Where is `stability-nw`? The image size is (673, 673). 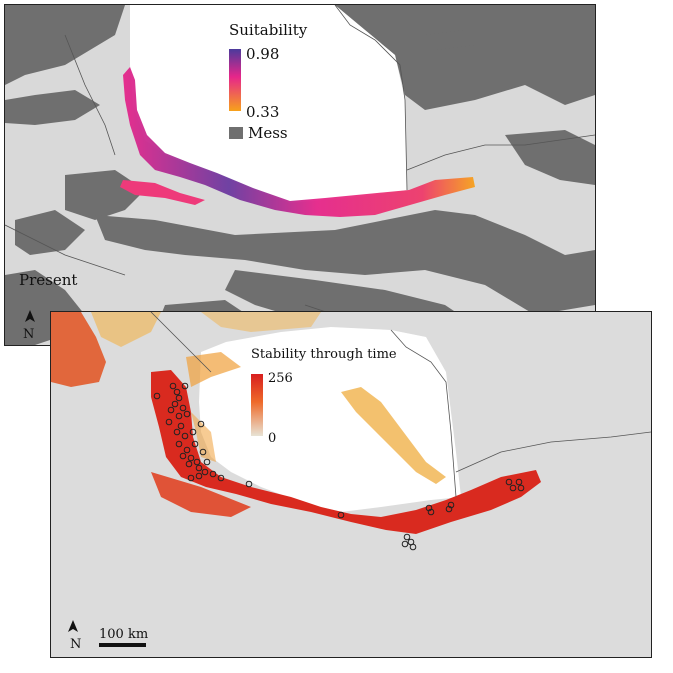
stability-nw is located at coordinates (78, 349).